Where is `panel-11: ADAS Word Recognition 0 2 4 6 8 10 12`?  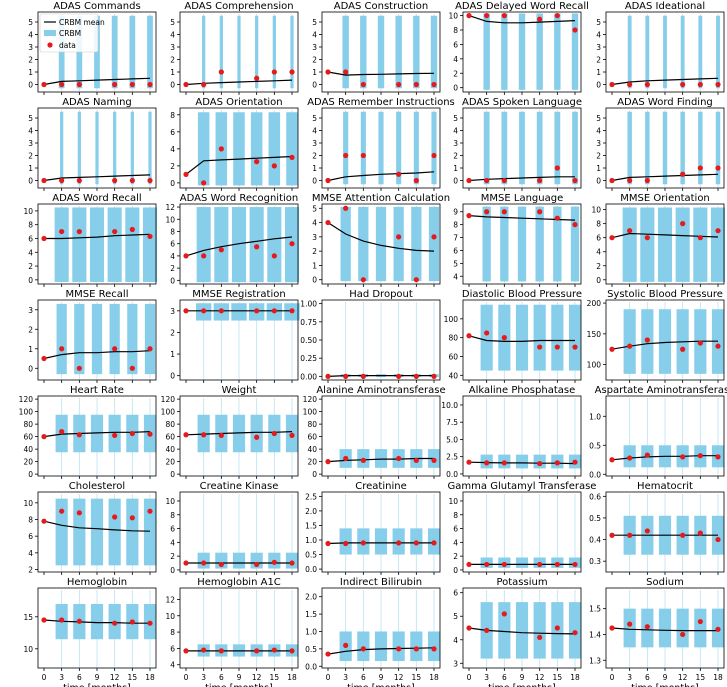
panel-11: ADAS Word Recognition 0 2 4 6 8 10 12 is located at coordinates (232, 240).